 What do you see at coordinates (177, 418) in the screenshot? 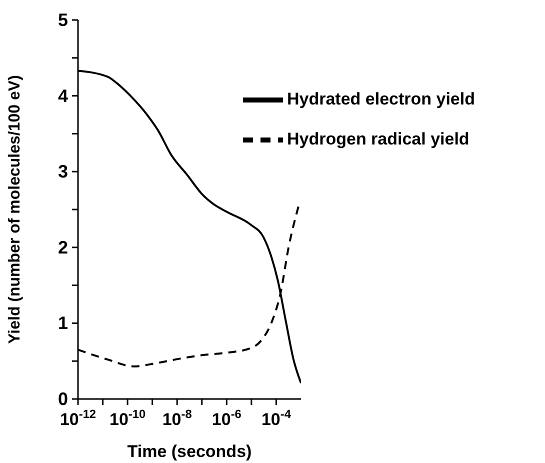
I see `x-tick-label: 10$^{-8}$` at bounding box center [177, 418].